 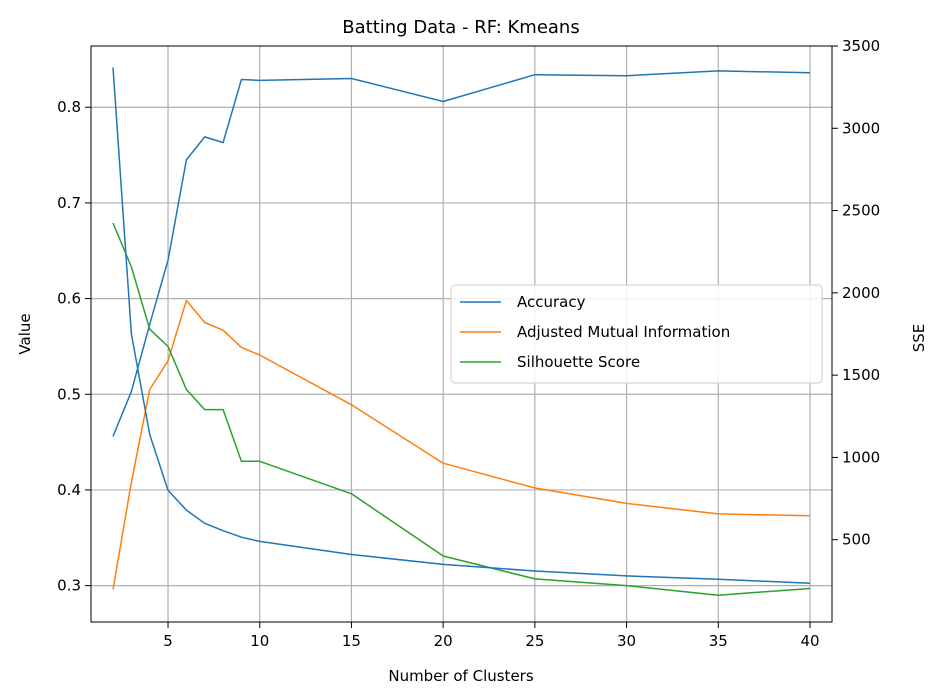 I want to click on y2-tick-label: 1000, so click(x=861, y=457).